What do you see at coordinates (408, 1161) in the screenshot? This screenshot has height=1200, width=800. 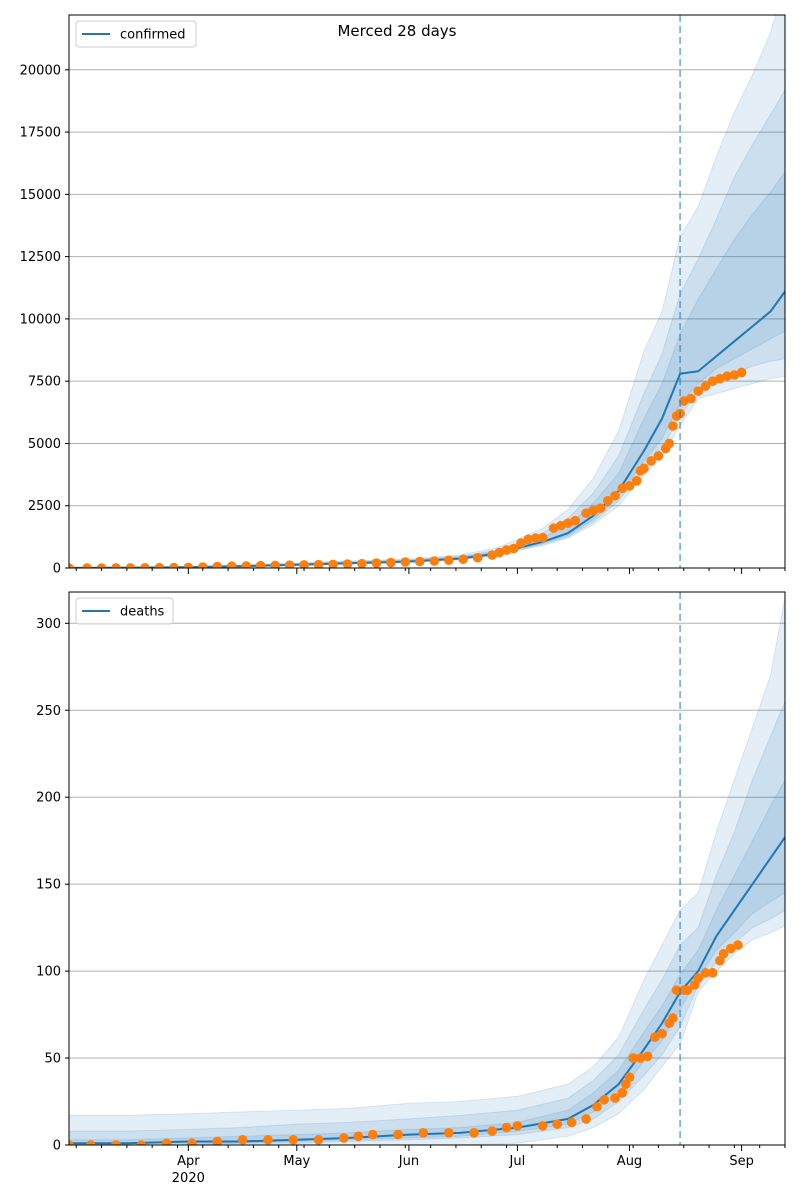 I see `x-tick-label: Jun` at bounding box center [408, 1161].